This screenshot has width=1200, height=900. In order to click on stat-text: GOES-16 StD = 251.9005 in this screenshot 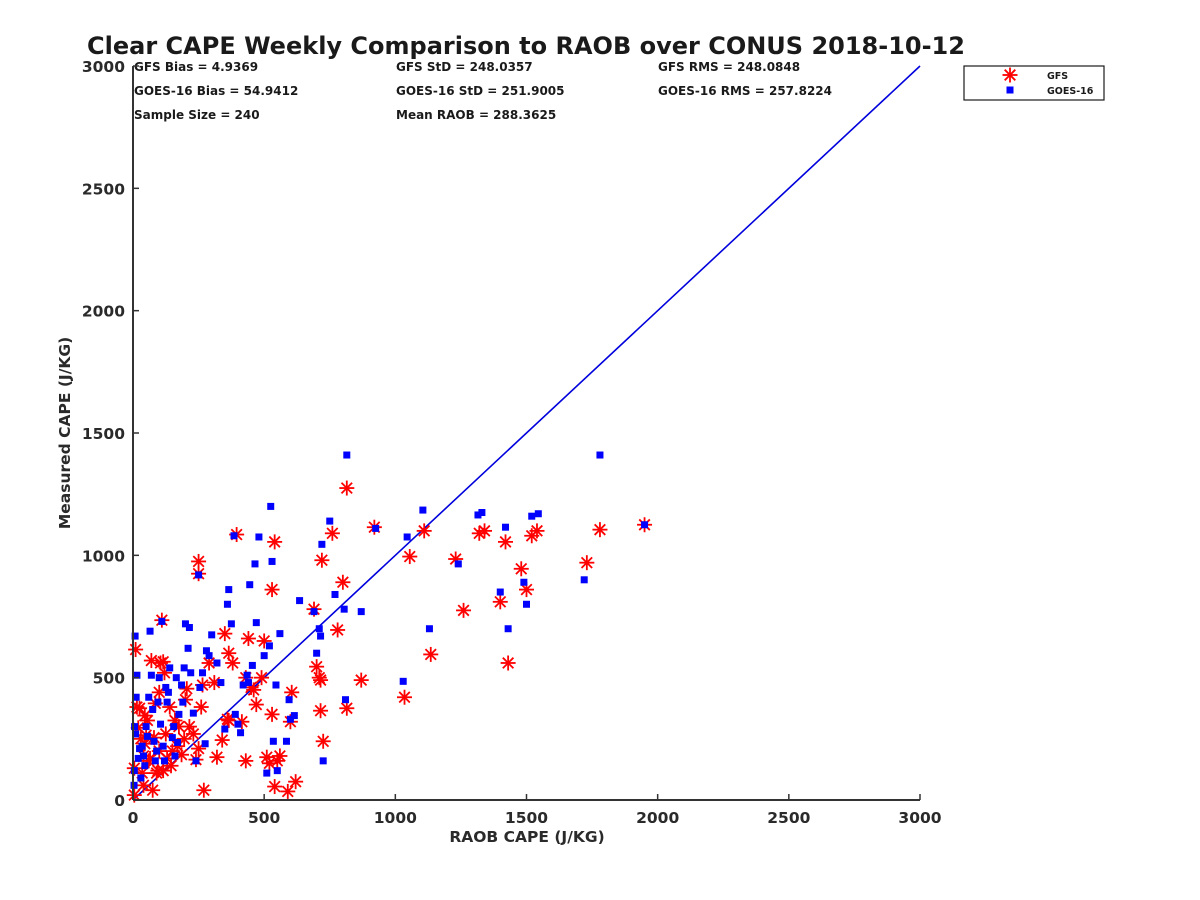, I will do `click(480, 91)`.